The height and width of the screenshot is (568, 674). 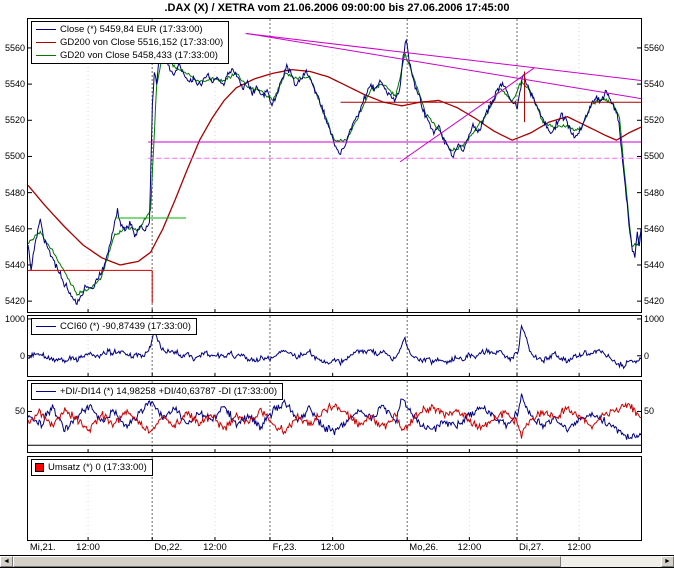 What do you see at coordinates (125, 326) in the screenshot?
I see `legend-label: CCI60 (*) -90,87439 (17:33:00)` at bounding box center [125, 326].